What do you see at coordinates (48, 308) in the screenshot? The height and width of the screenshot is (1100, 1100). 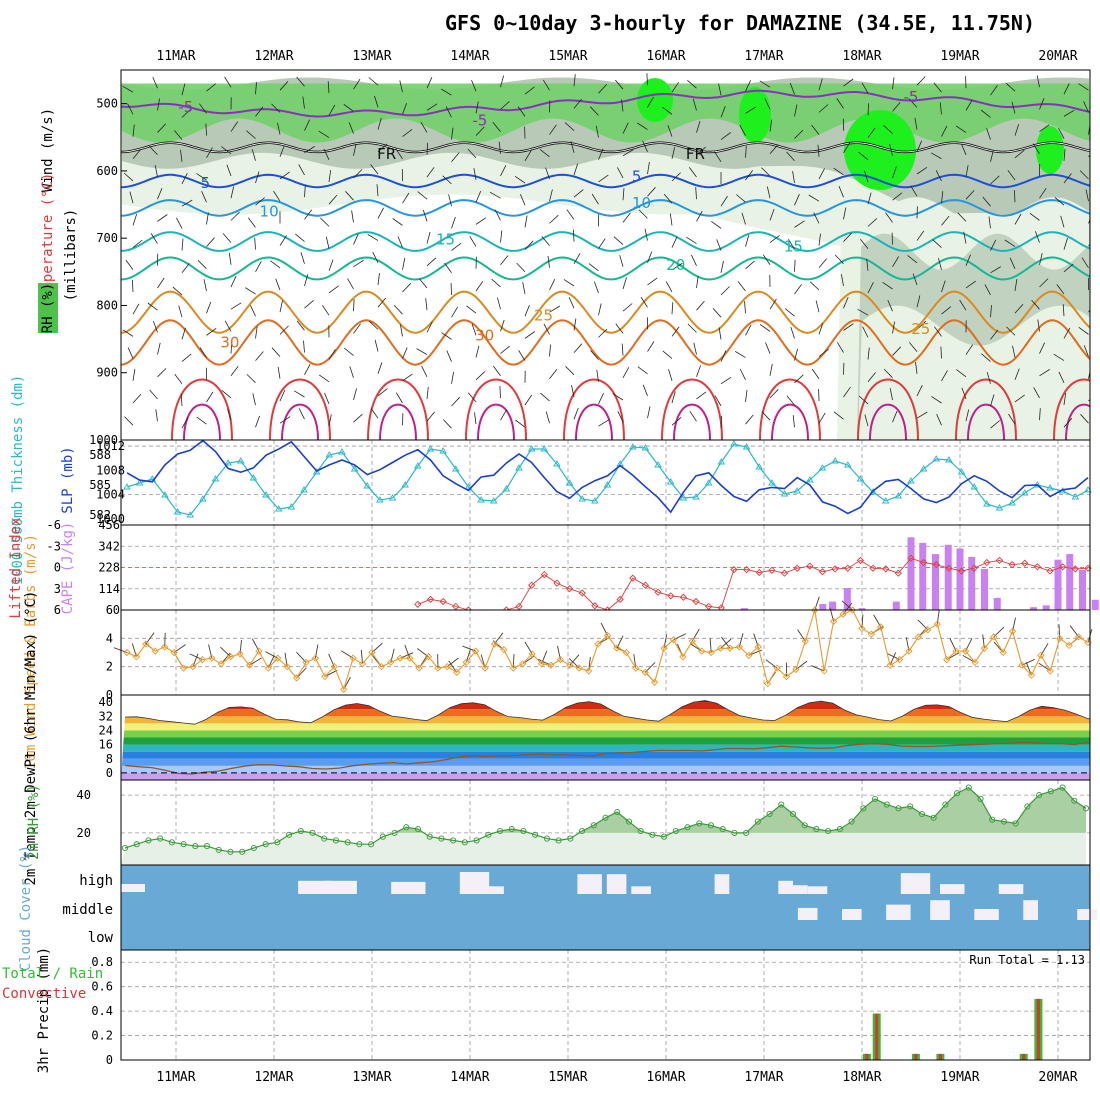 I see `rh-legend-swatch` at bounding box center [48, 308].